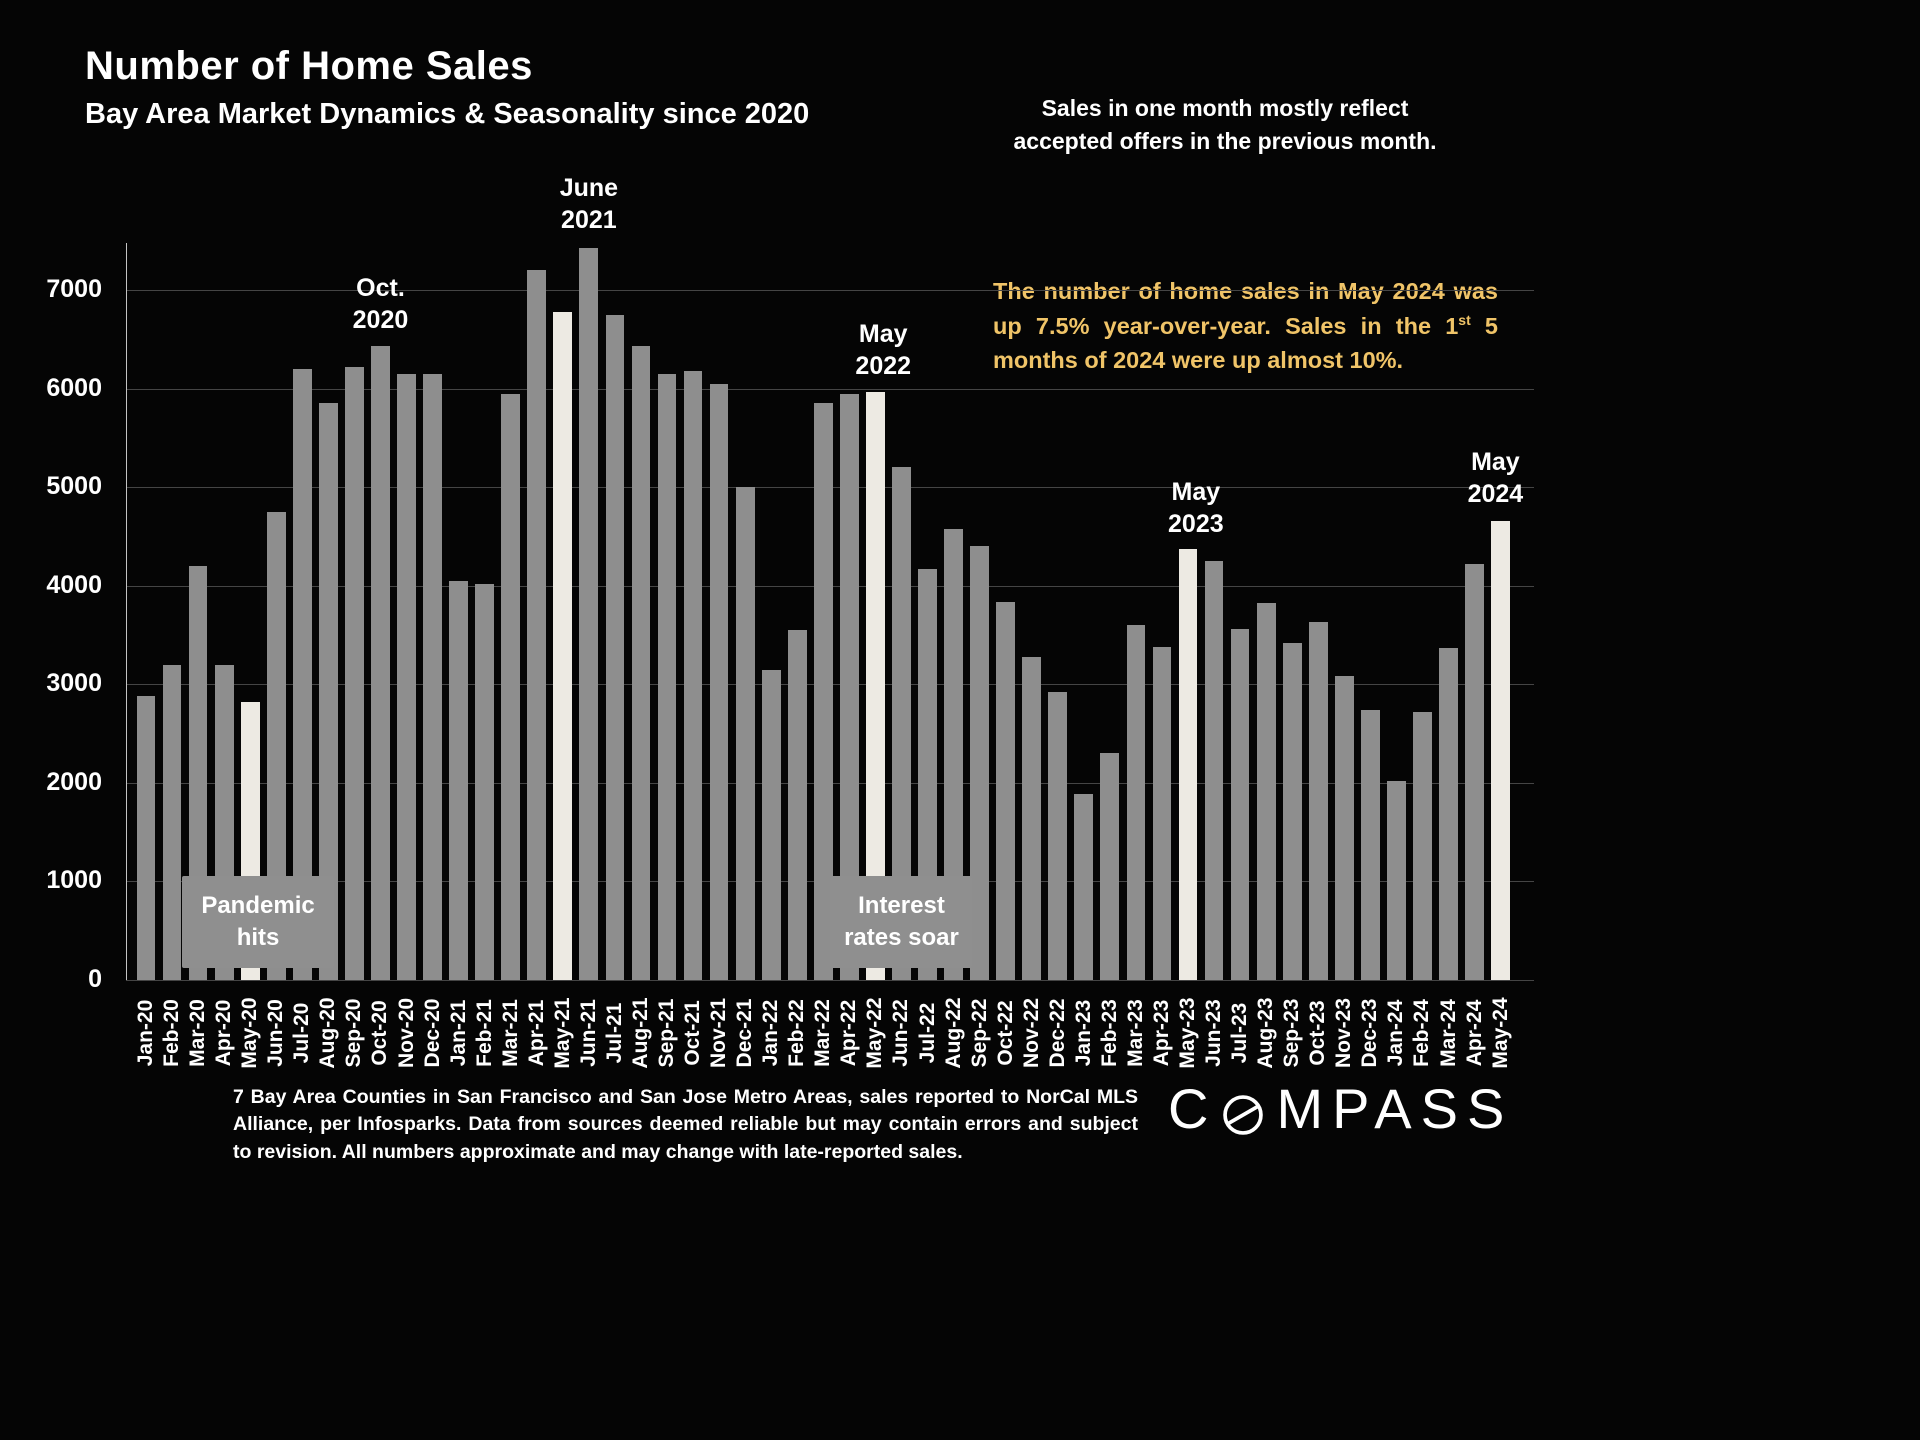 The height and width of the screenshot is (1440, 1920). Describe the element at coordinates (146, 1033) in the screenshot. I see `x-axis-label: Jan-20` at that location.